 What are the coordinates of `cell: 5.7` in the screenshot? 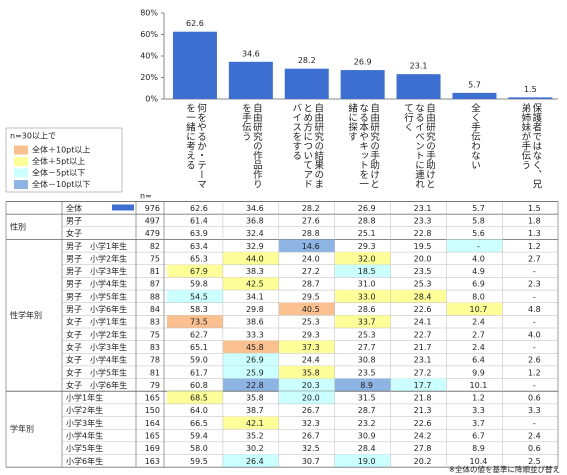 It's located at (478, 208).